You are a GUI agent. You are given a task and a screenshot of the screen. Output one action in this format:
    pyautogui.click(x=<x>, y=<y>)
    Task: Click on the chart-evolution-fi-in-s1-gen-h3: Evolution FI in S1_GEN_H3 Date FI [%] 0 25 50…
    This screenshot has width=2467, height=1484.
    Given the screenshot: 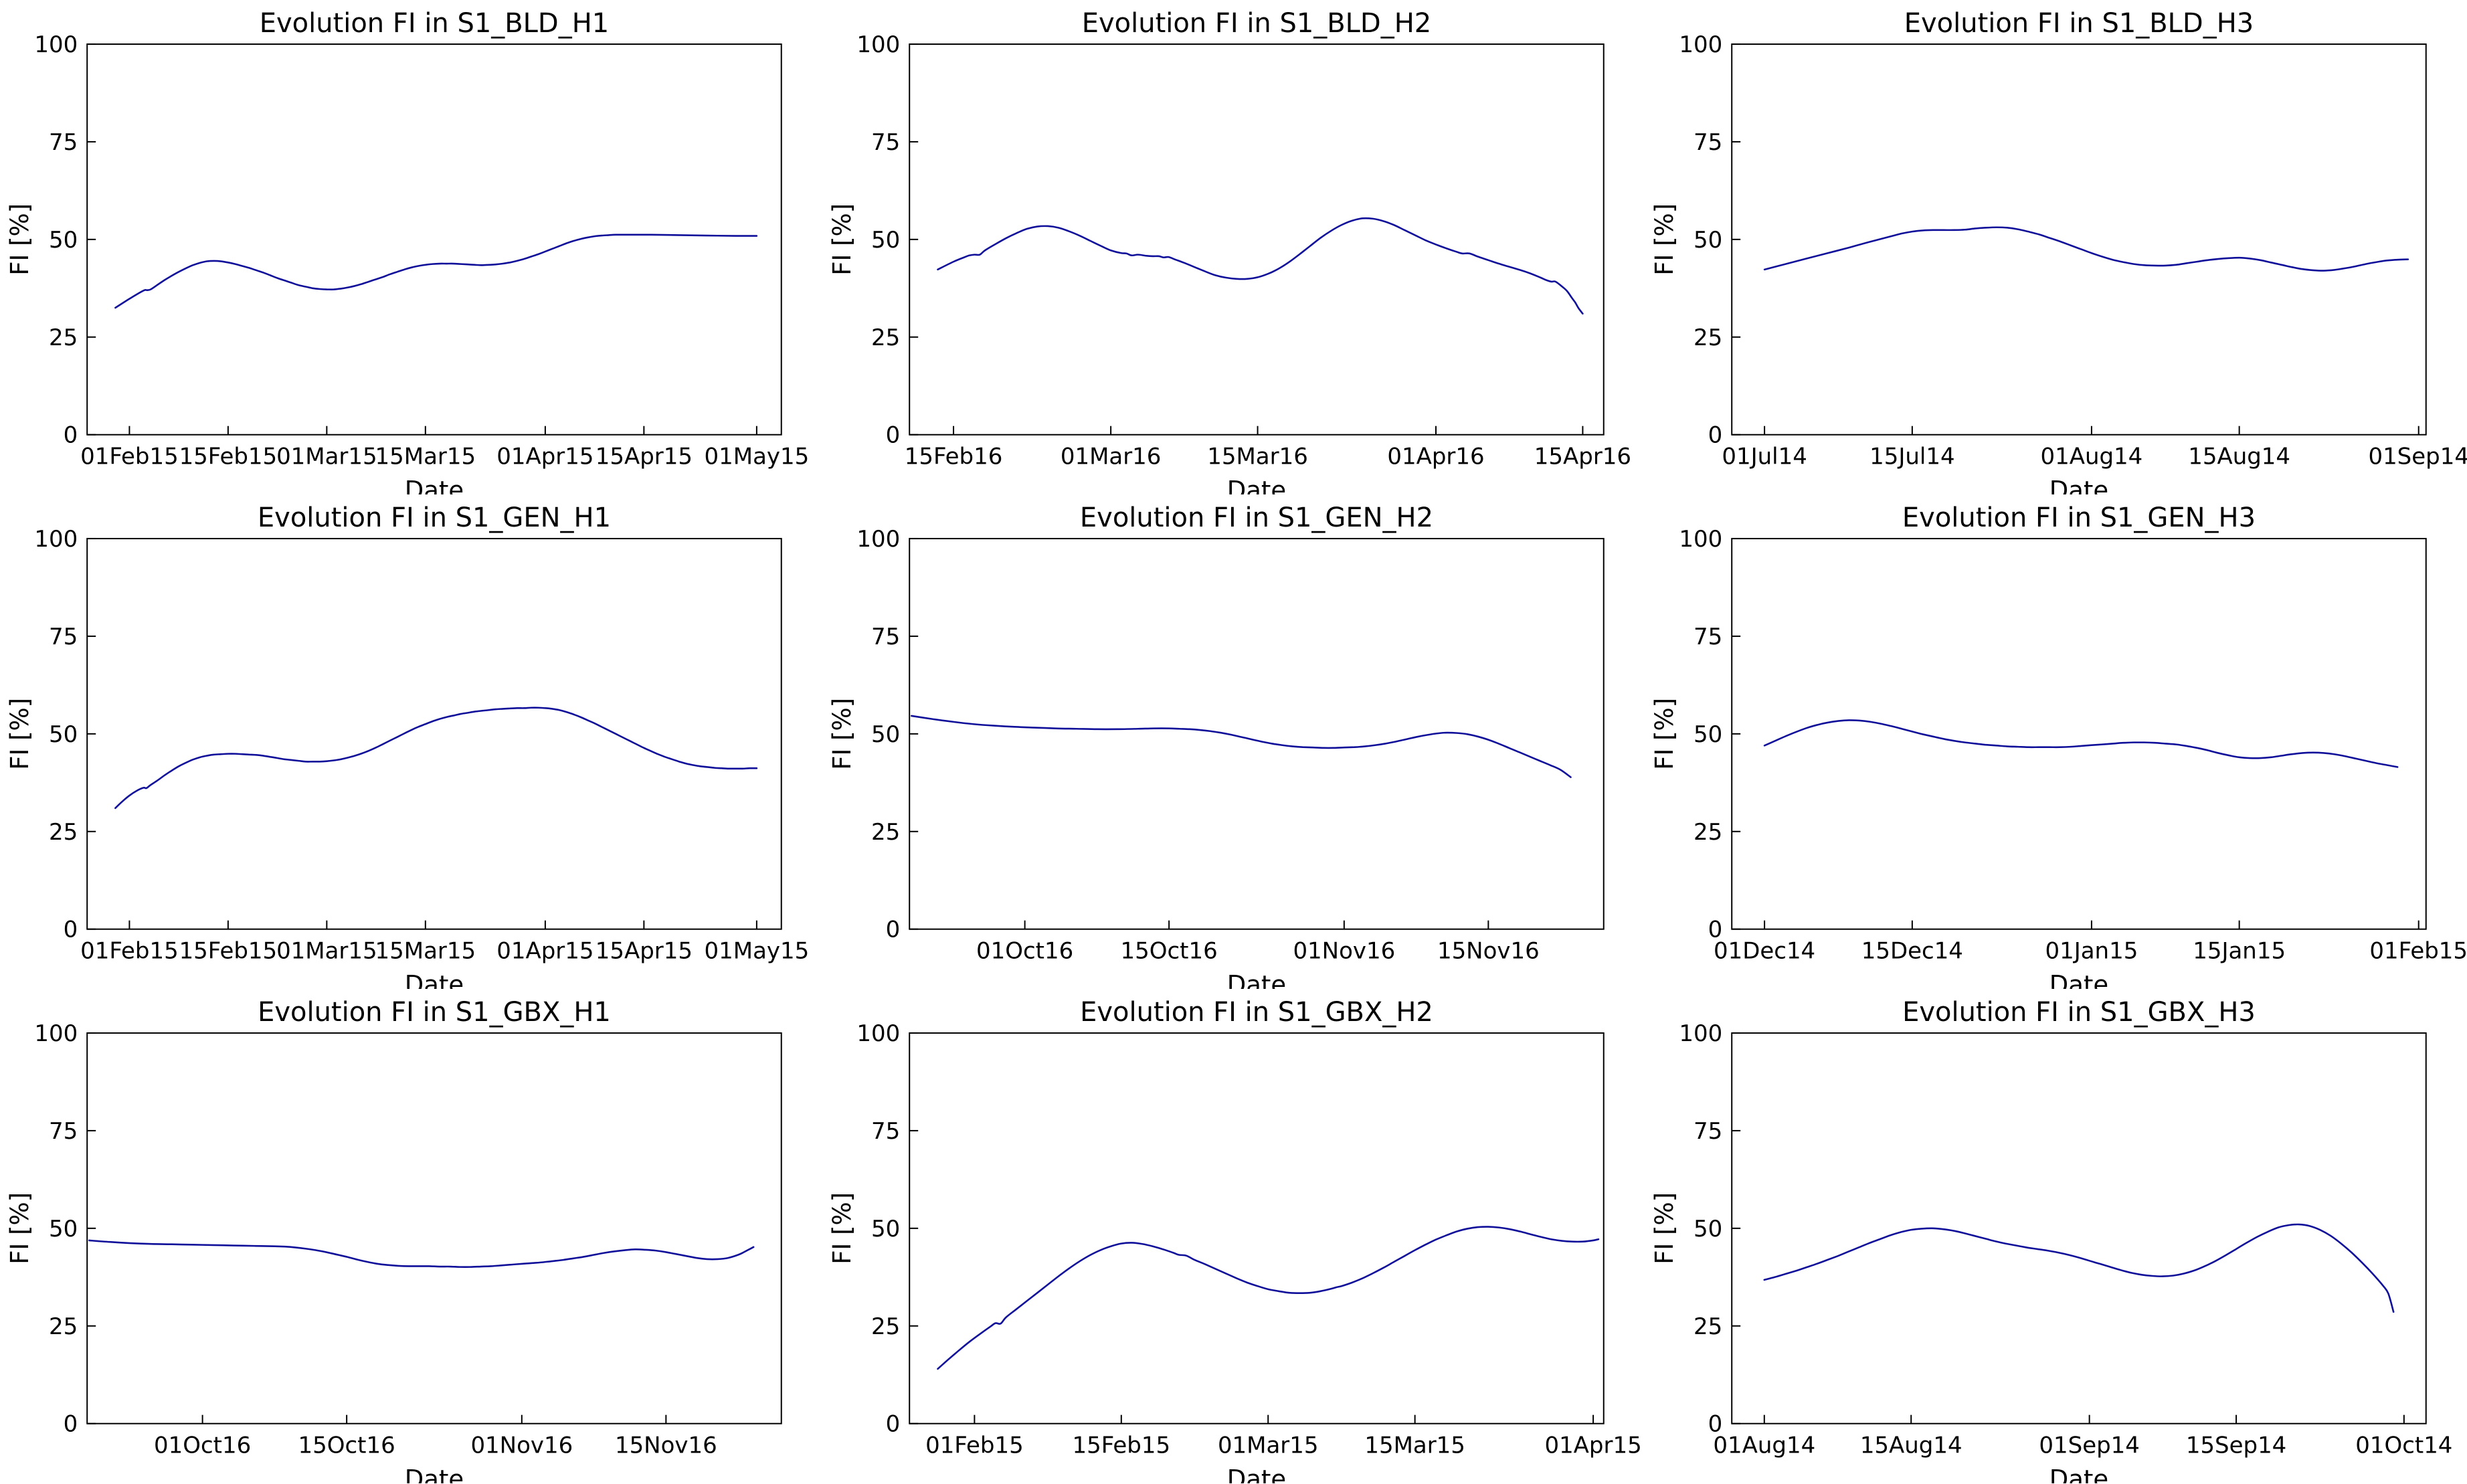 What is the action you would take?
    pyautogui.click(x=2056, y=741)
    